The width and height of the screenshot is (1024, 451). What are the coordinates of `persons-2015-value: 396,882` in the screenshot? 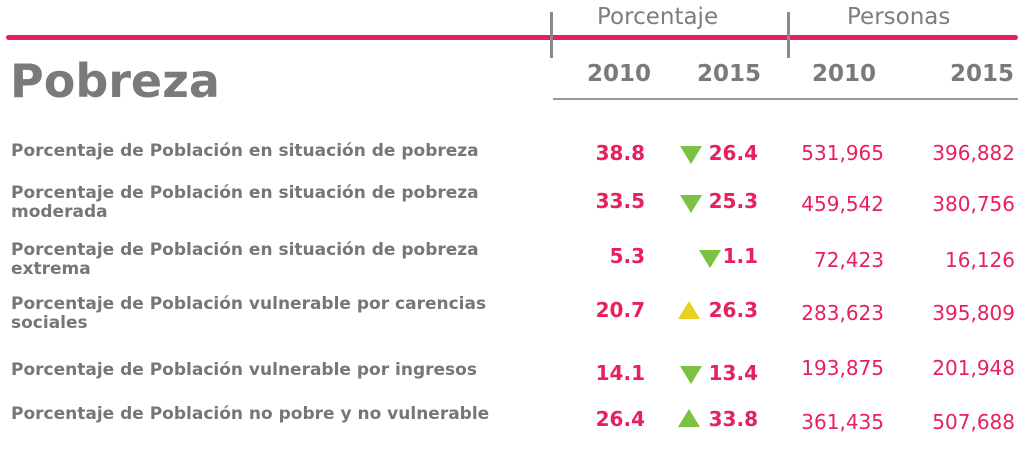 It's located at (973, 153).